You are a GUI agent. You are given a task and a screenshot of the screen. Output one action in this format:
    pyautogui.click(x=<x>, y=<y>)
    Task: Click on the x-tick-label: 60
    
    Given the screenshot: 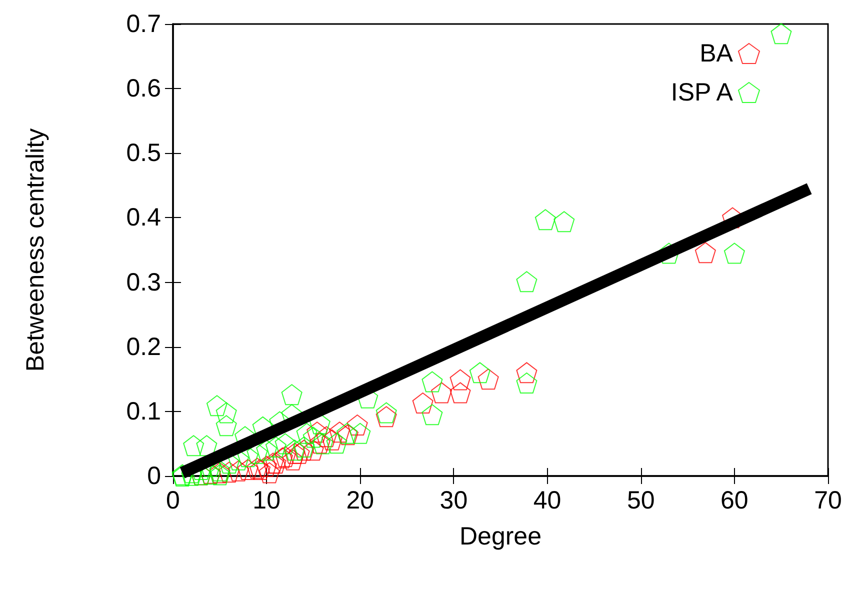 What is the action you would take?
    pyautogui.click(x=734, y=500)
    